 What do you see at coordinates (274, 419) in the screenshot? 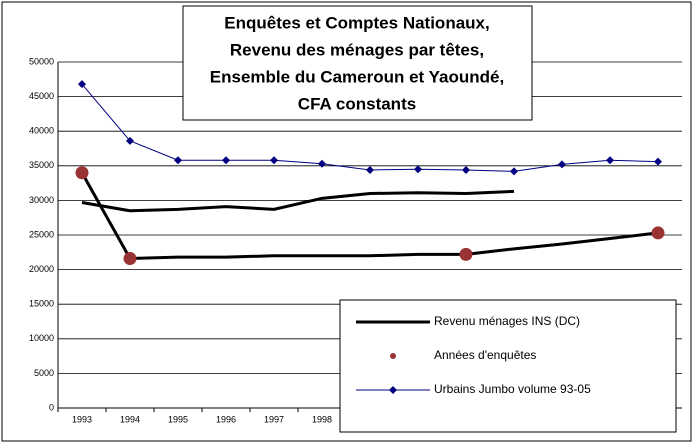
I see `x-tick-label: 1997` at bounding box center [274, 419].